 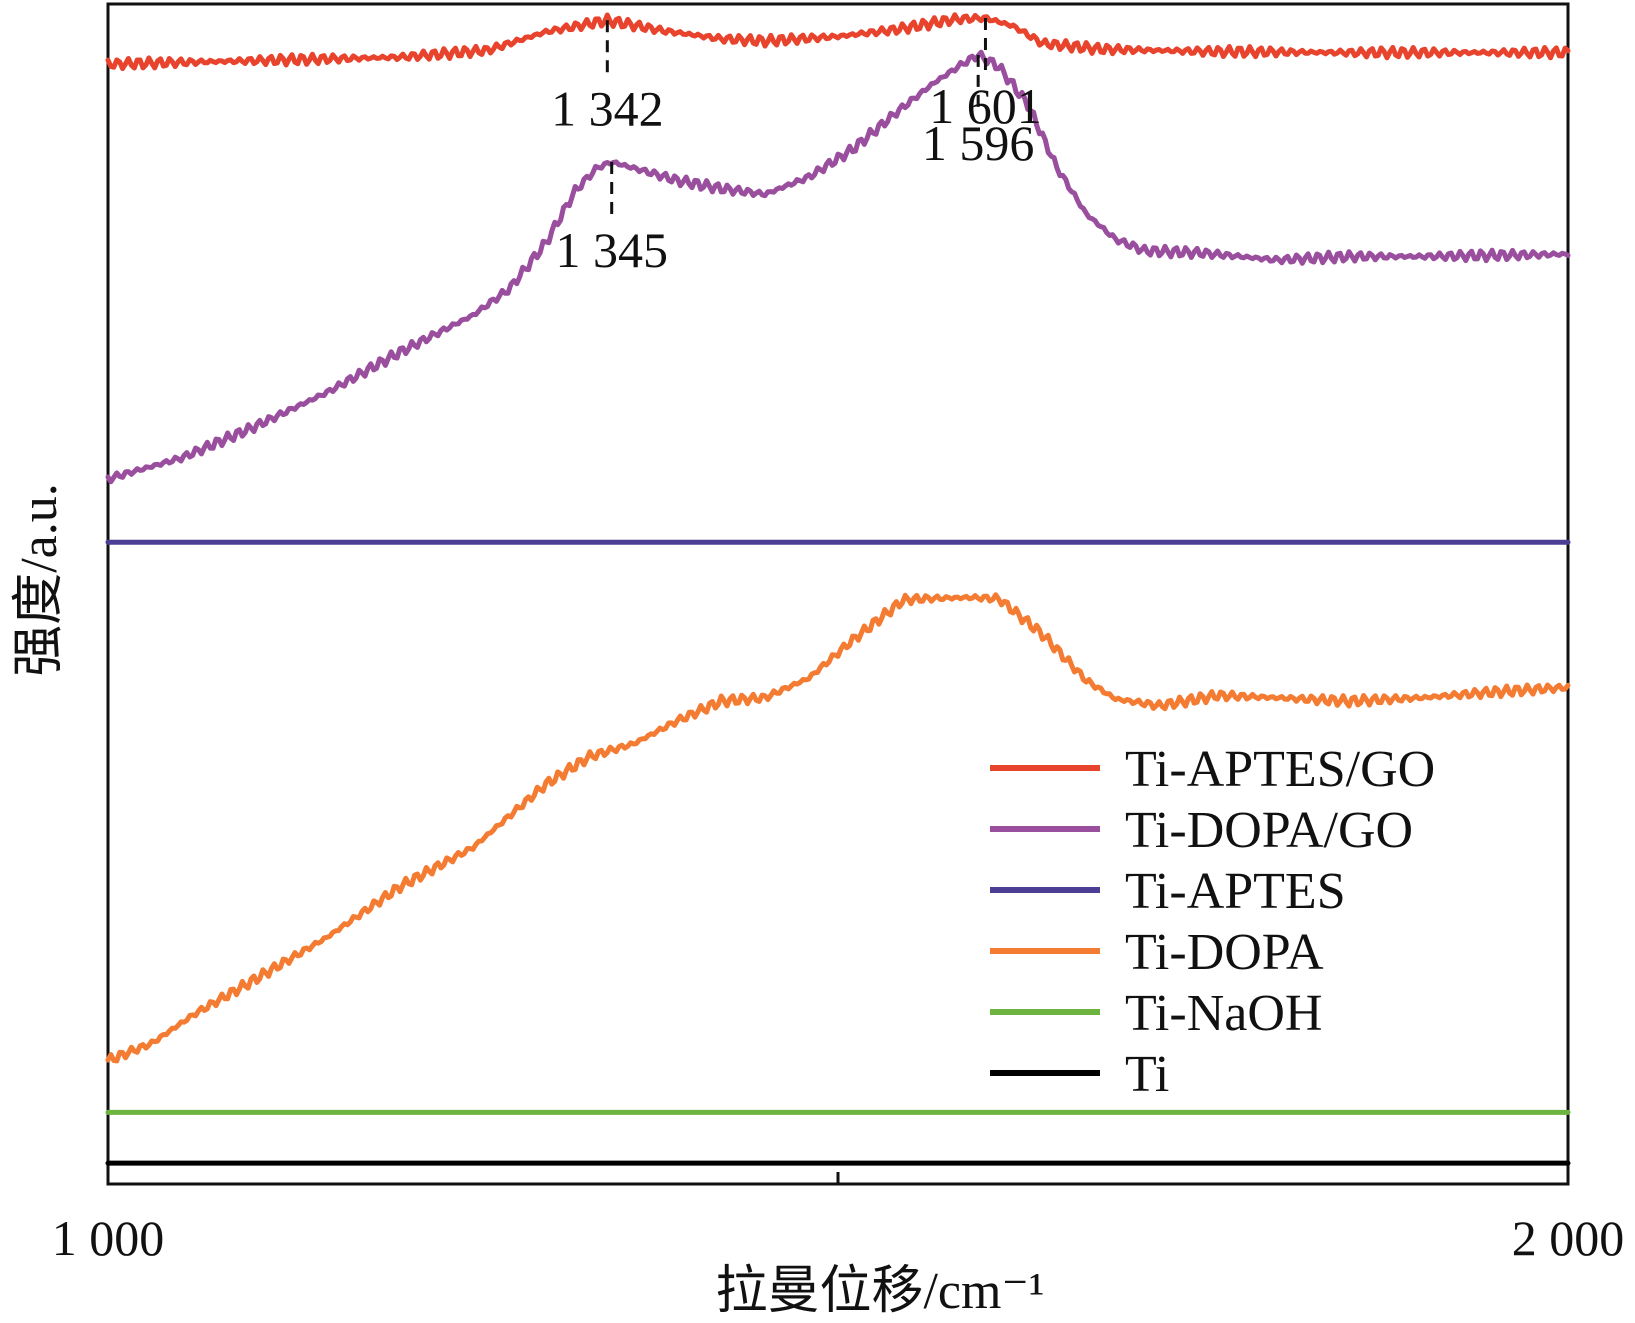 What do you see at coordinates (1235, 891) in the screenshot?
I see `legend-label-ti-aptes: Ti-APTES` at bounding box center [1235, 891].